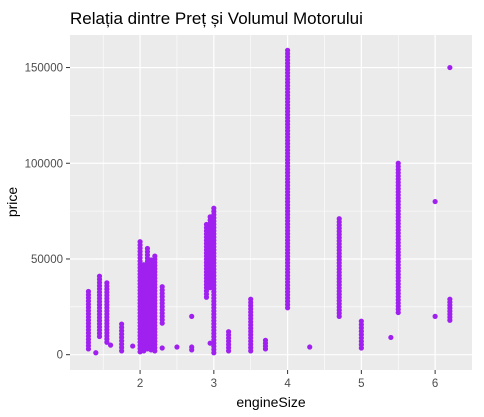  Describe the element at coordinates (270, 402) in the screenshot. I see `x-axis-title: engineSize` at that location.